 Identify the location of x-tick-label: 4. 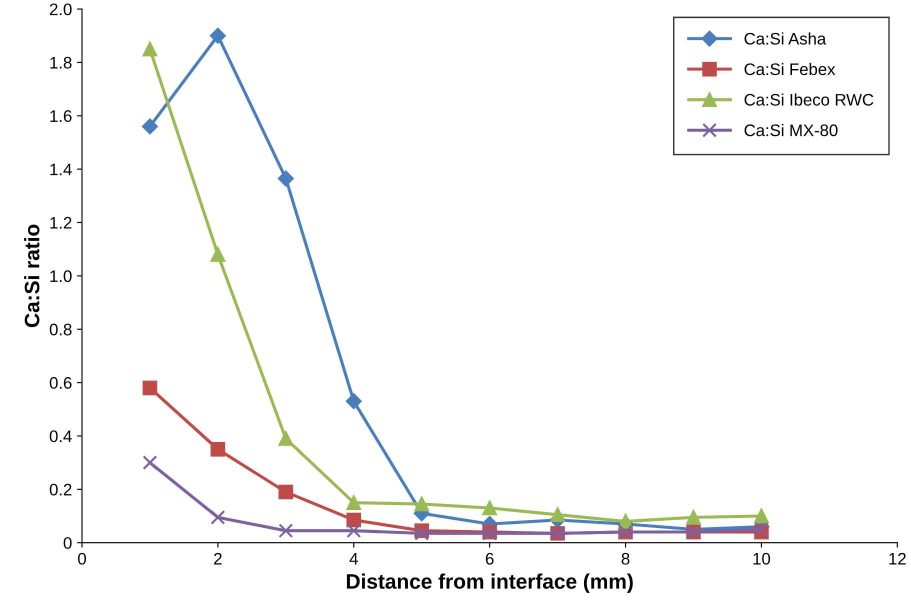
(354, 558).